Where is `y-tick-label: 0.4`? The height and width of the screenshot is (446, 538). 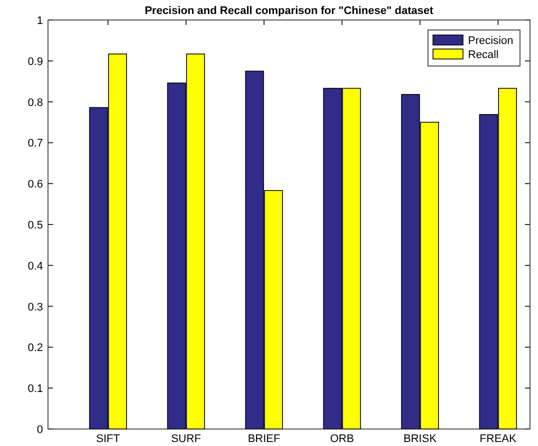
y-tick-label: 0.4 is located at coordinates (35, 266).